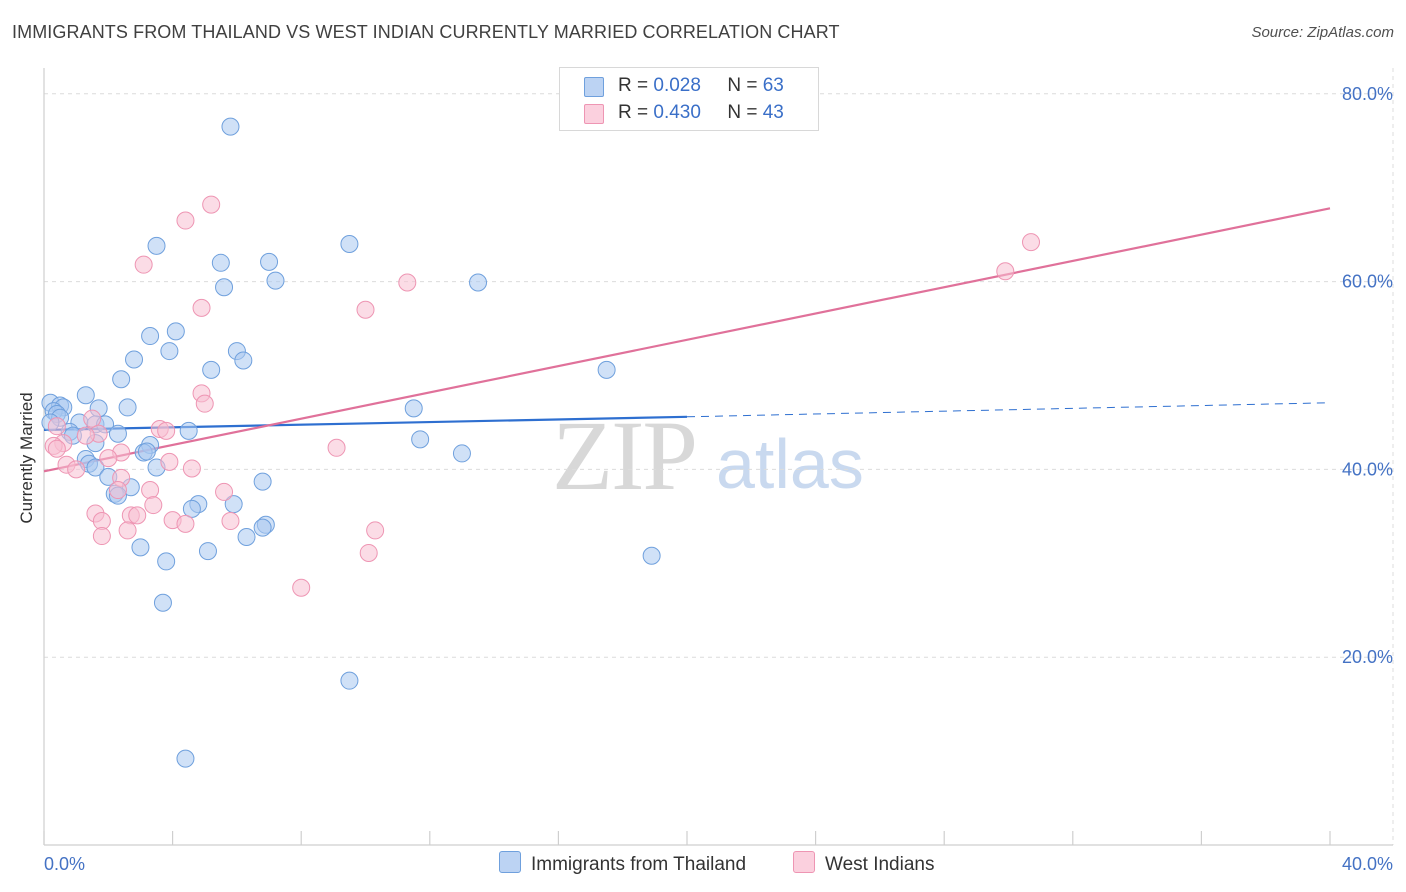  Describe the element at coordinates (677, 112) in the screenshot. I see `legend-r-value-west-indians: 0.430` at that location.